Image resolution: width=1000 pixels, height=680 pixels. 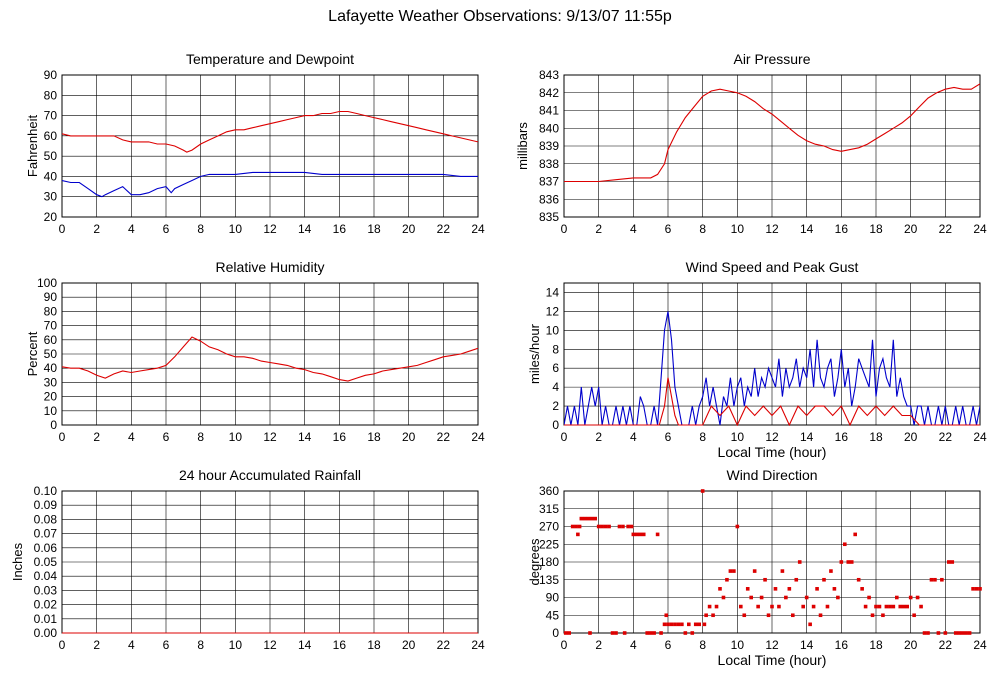 I want to click on x-tick-label: 14, so click(x=305, y=229).